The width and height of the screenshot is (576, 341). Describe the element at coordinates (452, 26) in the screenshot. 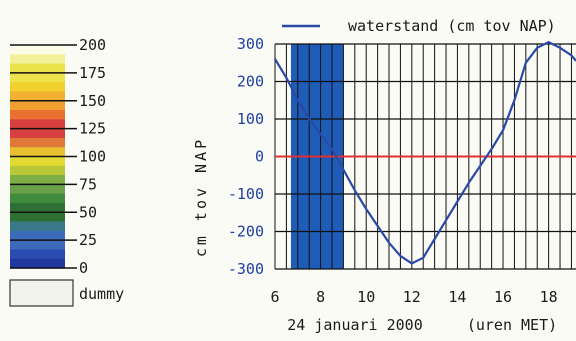

I see `legend-entry-label: waterstand (cm tov NAP)` at that location.